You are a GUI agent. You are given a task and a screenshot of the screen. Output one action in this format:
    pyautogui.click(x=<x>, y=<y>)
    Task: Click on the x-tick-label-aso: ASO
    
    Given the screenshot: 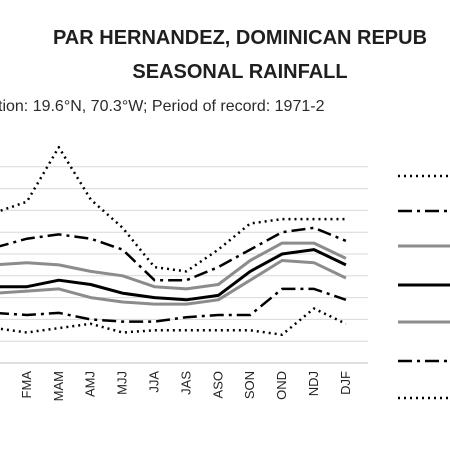 What is the action you would take?
    pyautogui.click(x=217, y=384)
    